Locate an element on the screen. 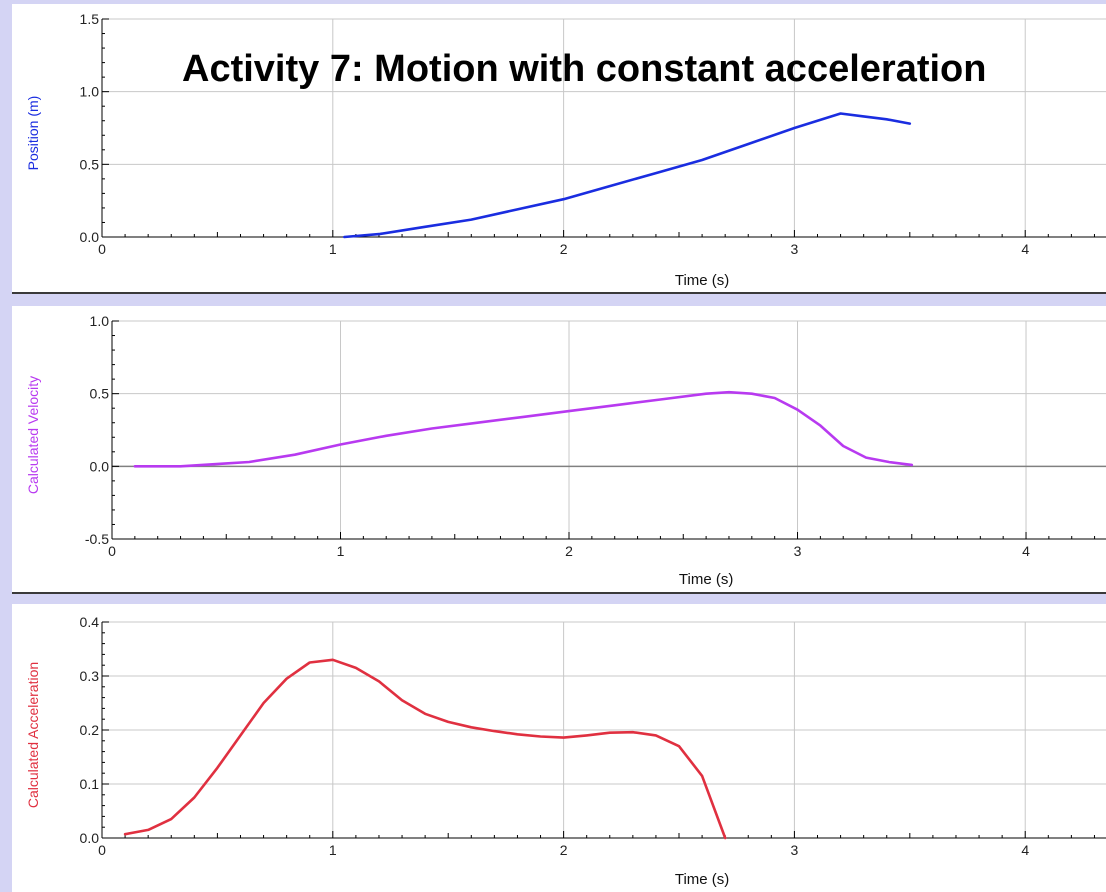  y-tick-label: 0.3 is located at coordinates (90, 676).